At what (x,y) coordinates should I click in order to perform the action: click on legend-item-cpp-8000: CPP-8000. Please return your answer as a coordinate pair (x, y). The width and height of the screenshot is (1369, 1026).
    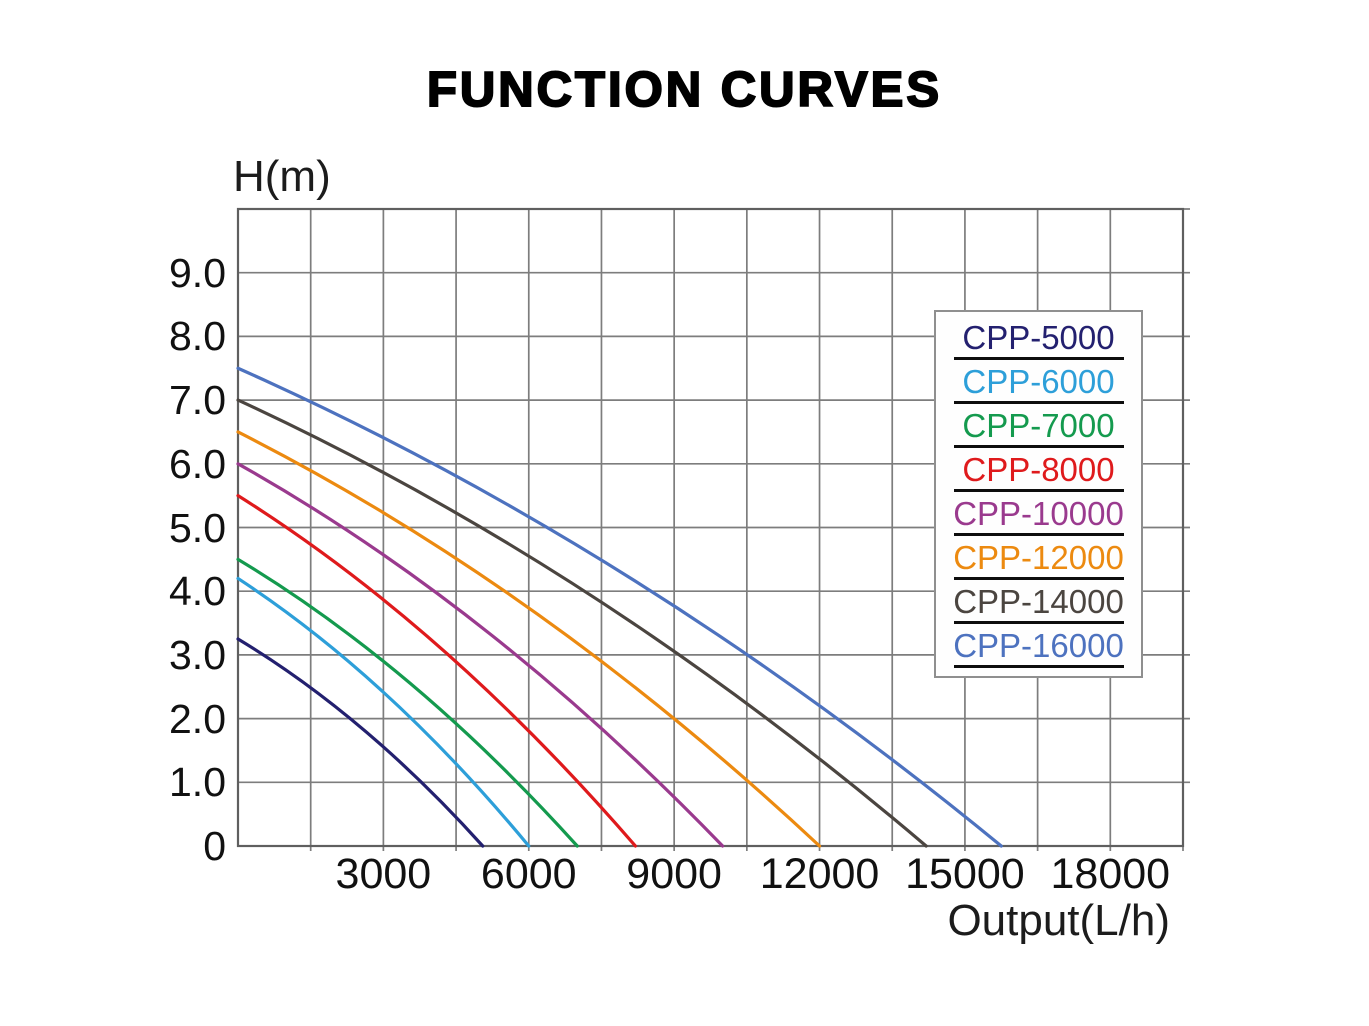
    Looking at the image, I should click on (1038, 471).